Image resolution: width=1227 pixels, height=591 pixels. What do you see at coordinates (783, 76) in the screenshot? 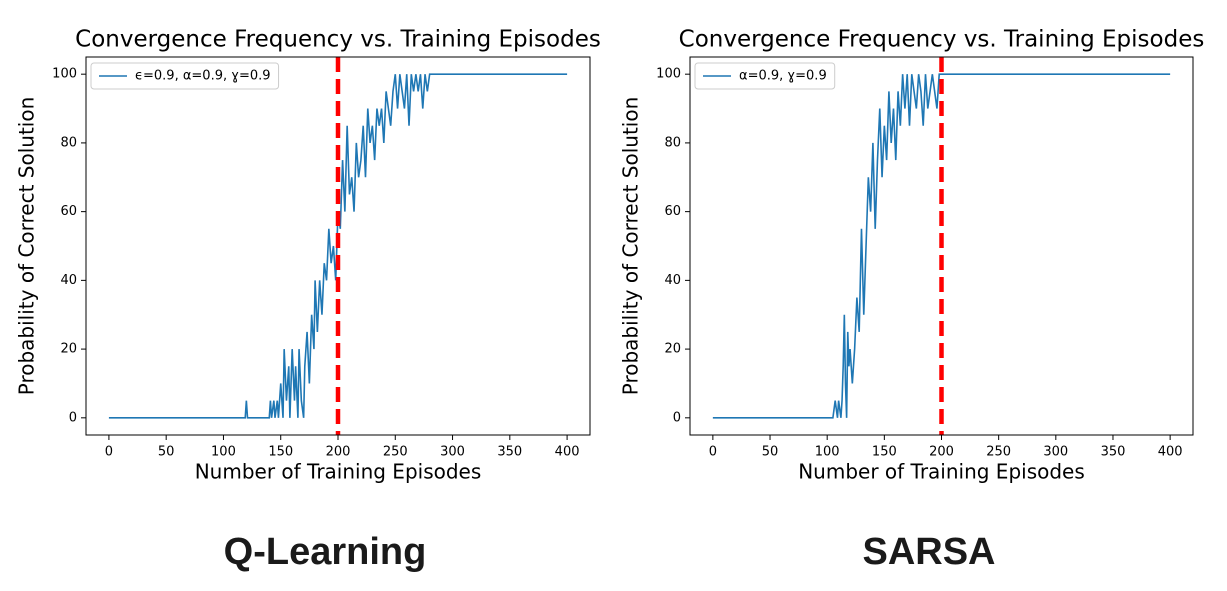
I see `legend-label: α=0.9, ɣ=0.9` at bounding box center [783, 76].